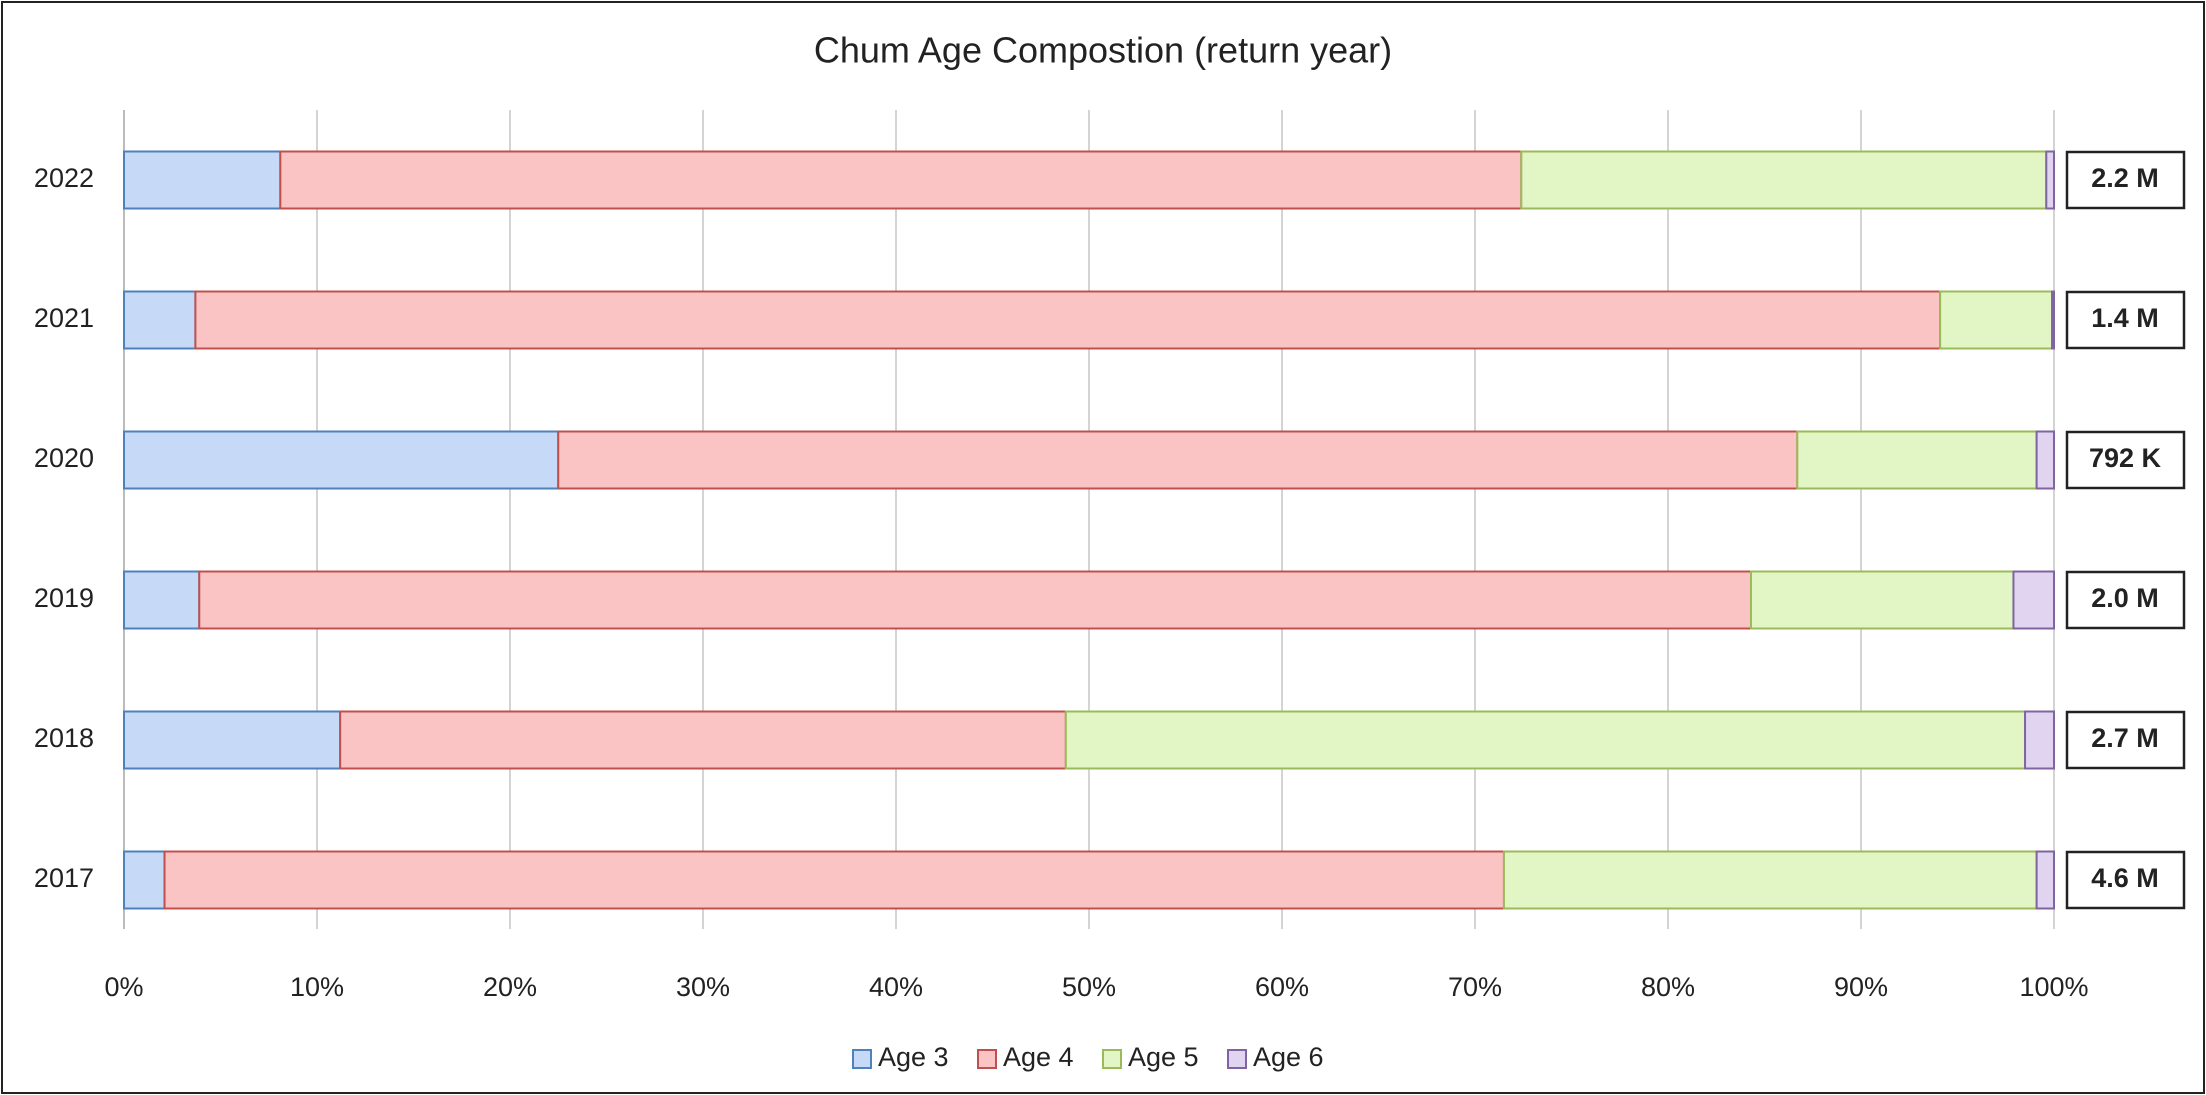  Describe the element at coordinates (64, 878) in the screenshot. I see `y-tick-label: 2017` at that location.